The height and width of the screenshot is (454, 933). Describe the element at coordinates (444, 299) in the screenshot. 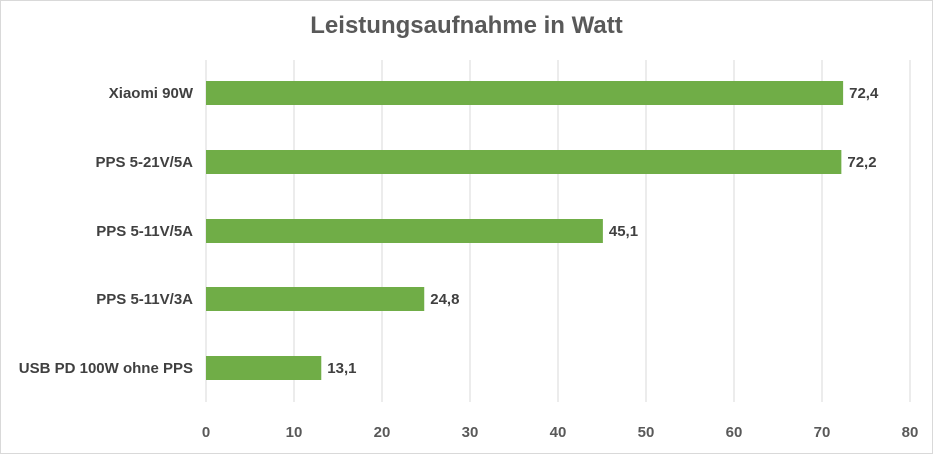

I see `data-label: 24,8` at that location.